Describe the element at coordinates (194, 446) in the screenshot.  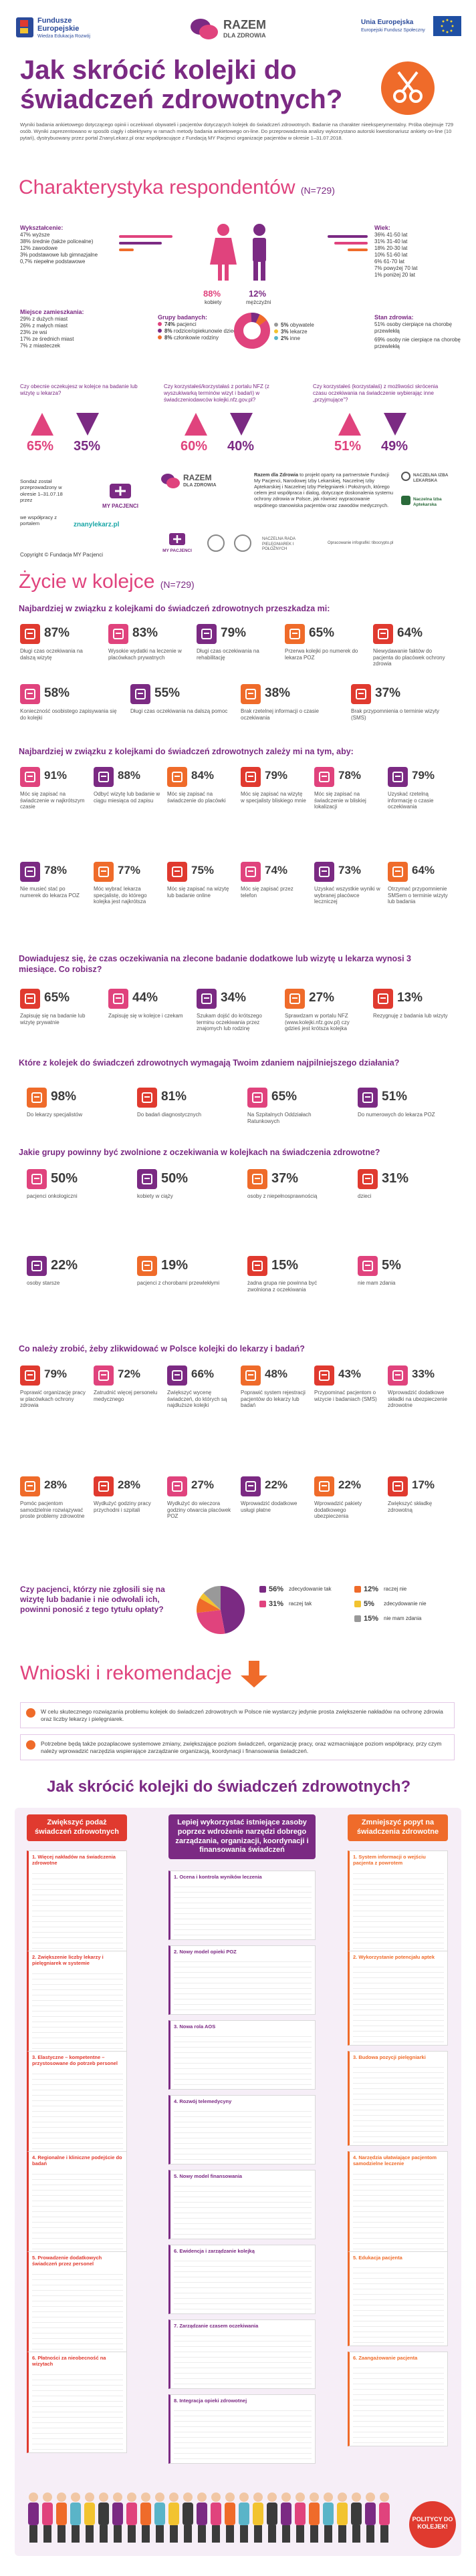
I see `q2-yes-pct: 60%` at that location.